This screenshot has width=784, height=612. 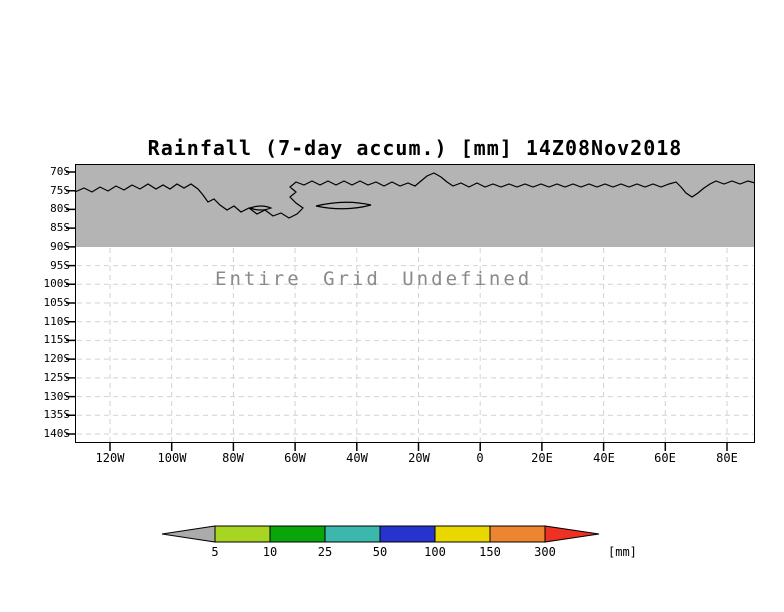 I want to click on x-axis-label: 60W, so click(x=295, y=458).